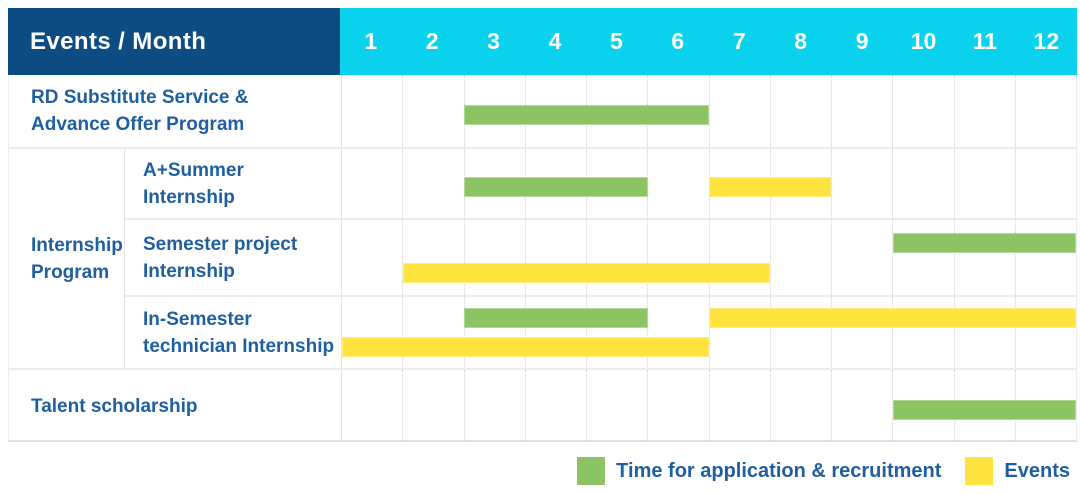 Image resolution: width=1080 pixels, height=494 pixels. I want to click on group-label-internship-program: Internship Program, so click(67, 258).